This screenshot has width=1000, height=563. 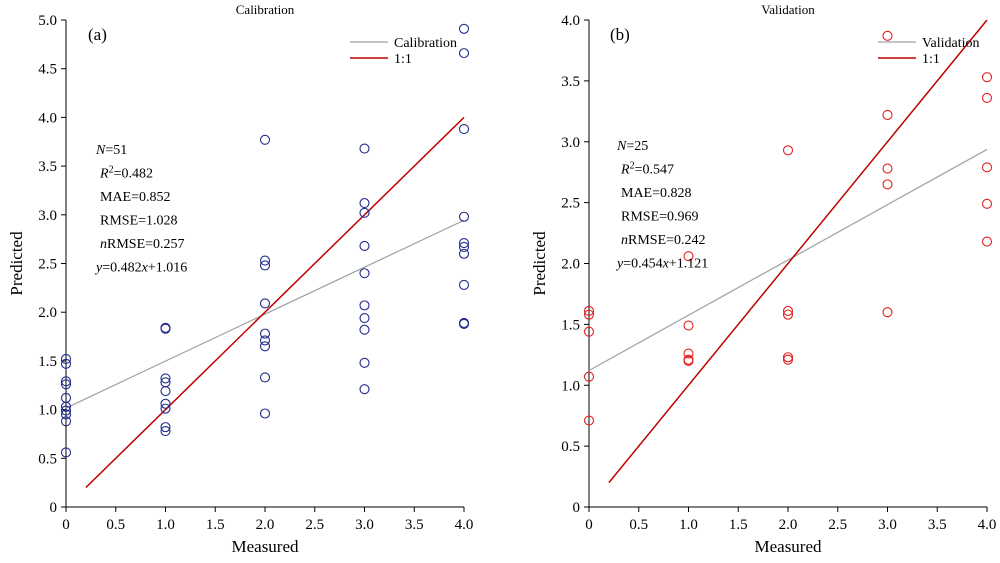 I want to click on panel-label: (b), so click(x=620, y=34).